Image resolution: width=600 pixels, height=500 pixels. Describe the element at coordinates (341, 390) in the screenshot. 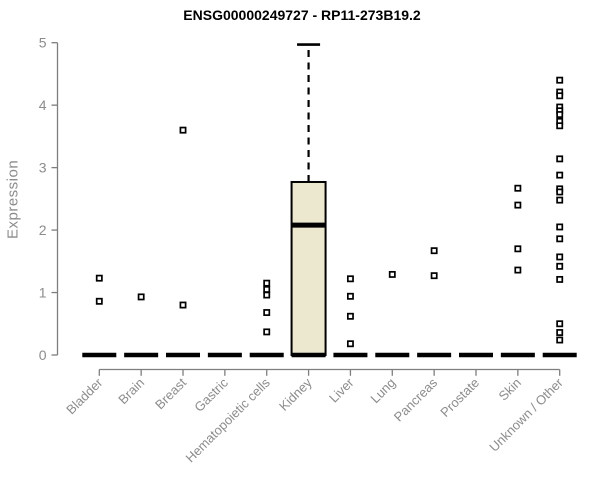

I see `x-category-label: Liver` at that location.